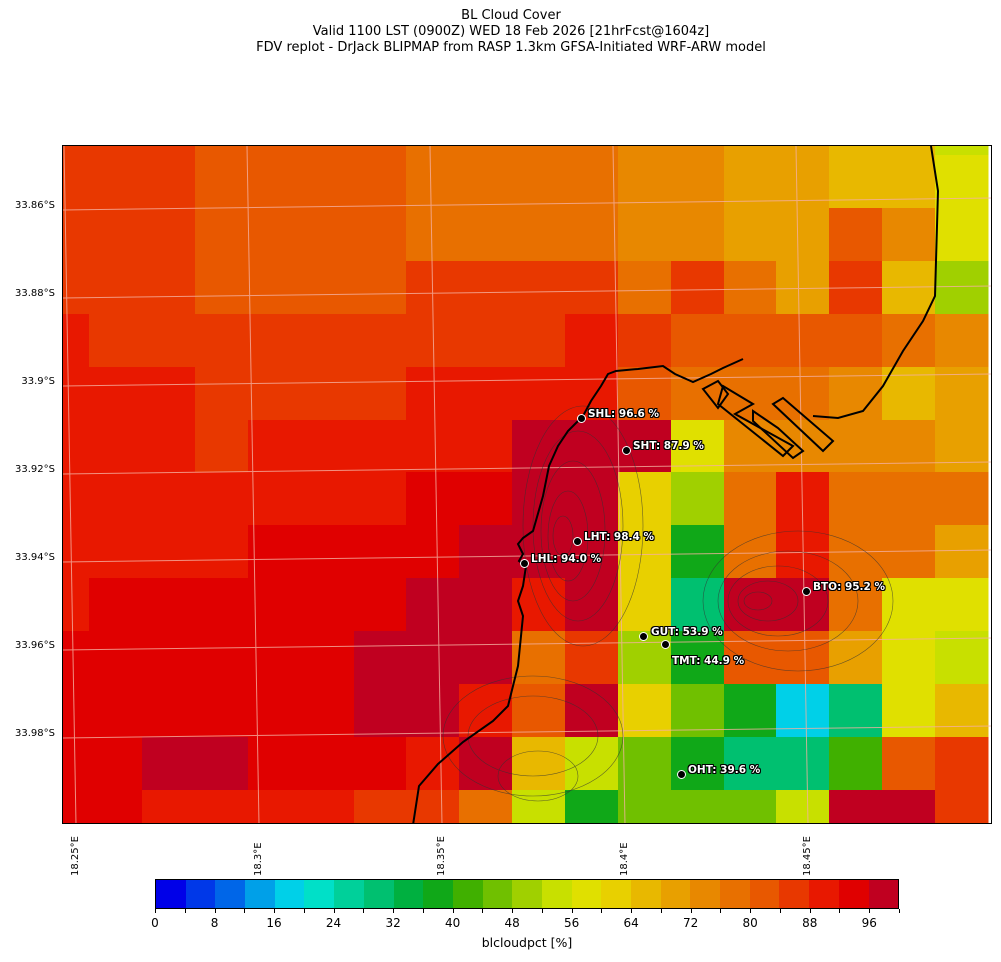 Image resolution: width=1001 pixels, height=962 pixels. What do you see at coordinates (35, 557) in the screenshot?
I see `y-tick-label: 33.94°S` at bounding box center [35, 557].